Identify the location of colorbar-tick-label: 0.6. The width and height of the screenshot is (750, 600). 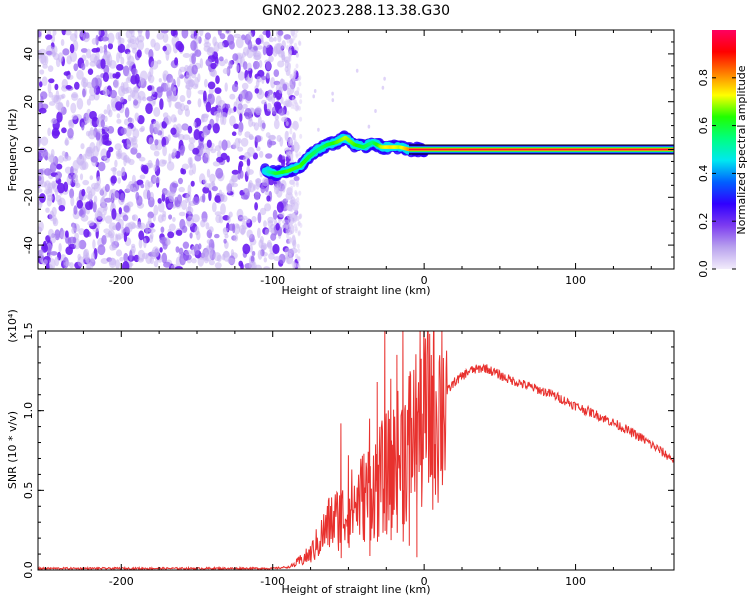
(703, 126).